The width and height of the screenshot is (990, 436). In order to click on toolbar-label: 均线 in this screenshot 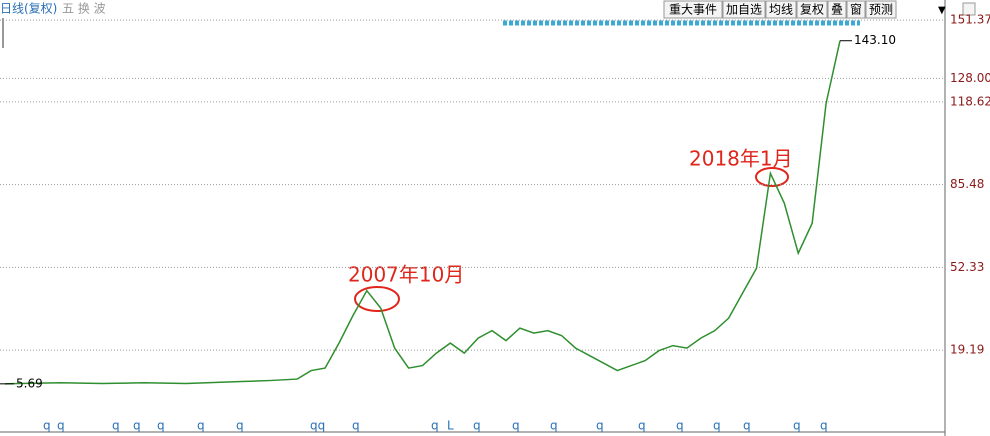, I will do `click(781, 10)`.